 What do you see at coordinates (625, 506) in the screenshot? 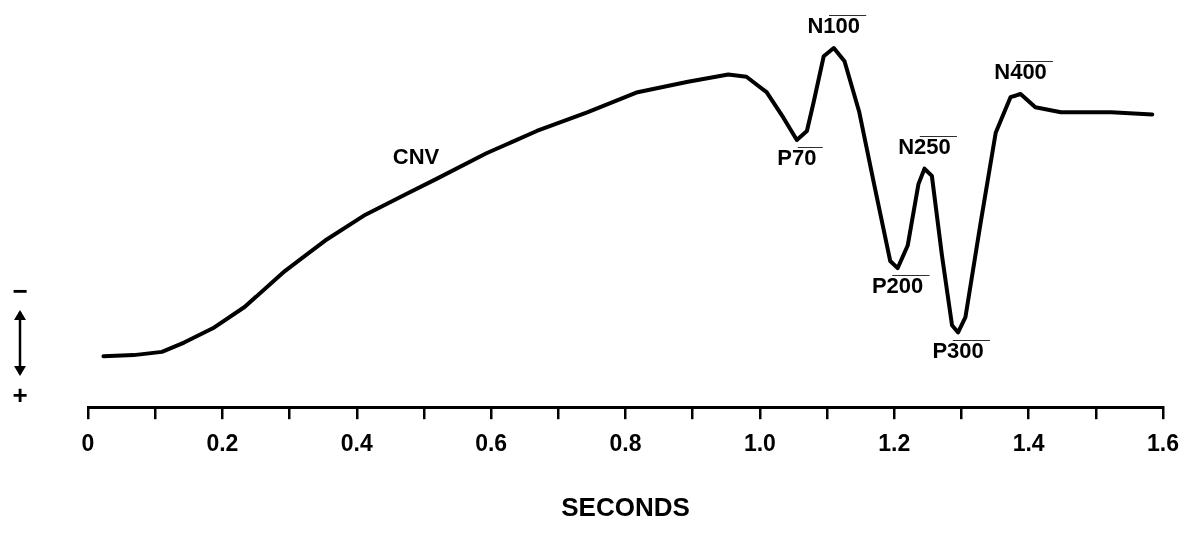
I see `x-axis-title: SECONDS` at bounding box center [625, 506].